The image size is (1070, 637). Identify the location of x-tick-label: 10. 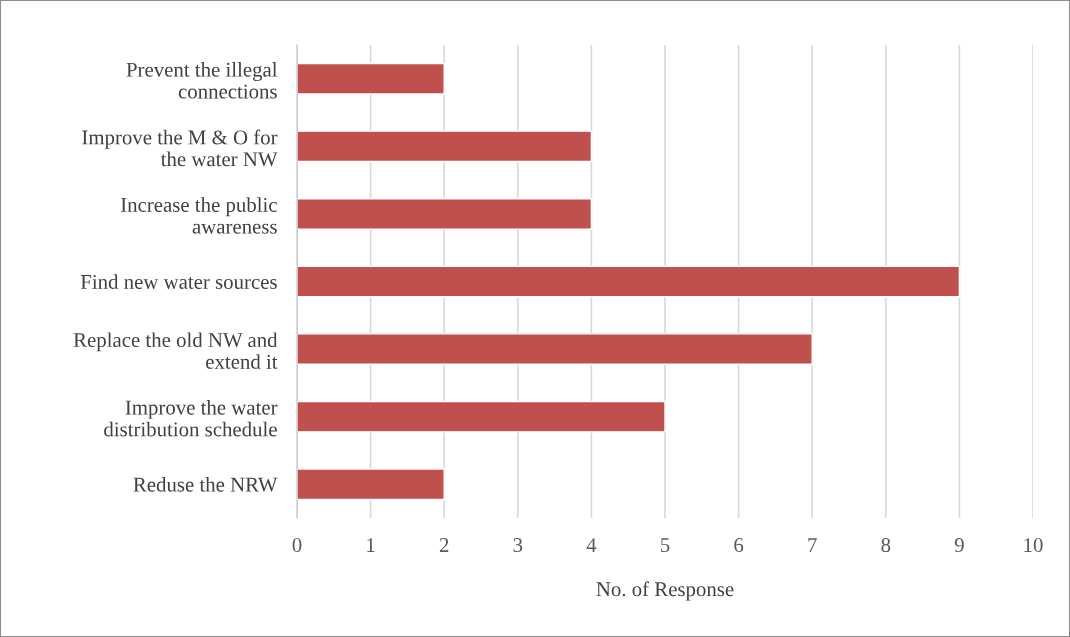
(1033, 545).